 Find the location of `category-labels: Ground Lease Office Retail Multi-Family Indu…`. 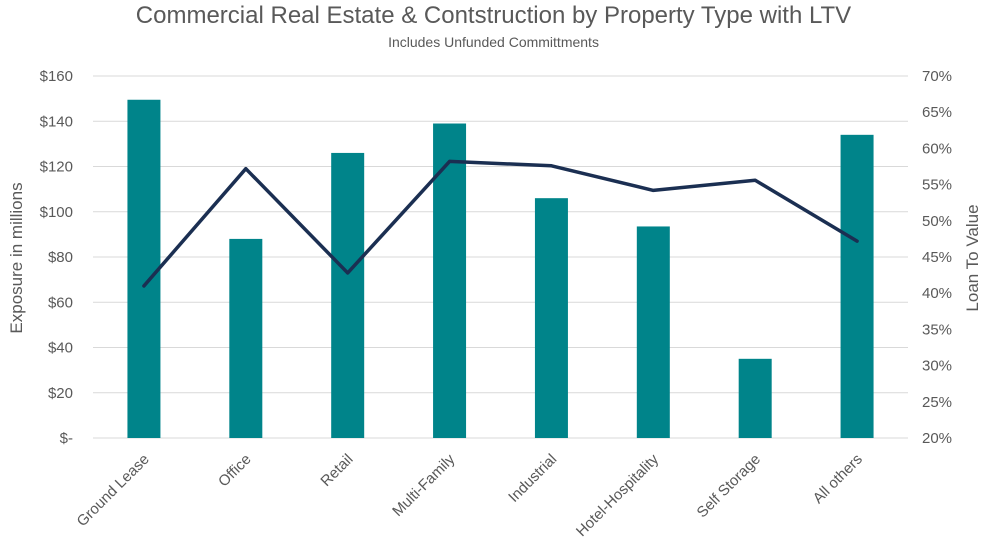

category-labels: Ground Lease Office Retail Multi-Family Indu… is located at coordinates (470, 495).